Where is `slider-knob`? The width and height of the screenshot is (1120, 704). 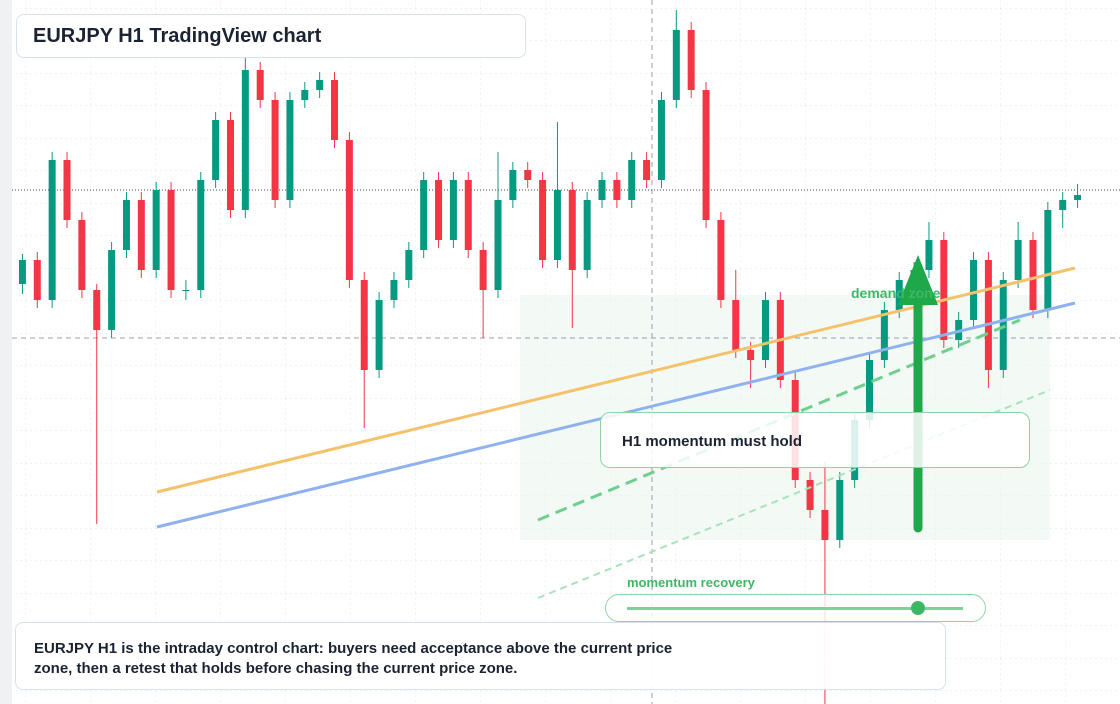 slider-knob is located at coordinates (918, 608).